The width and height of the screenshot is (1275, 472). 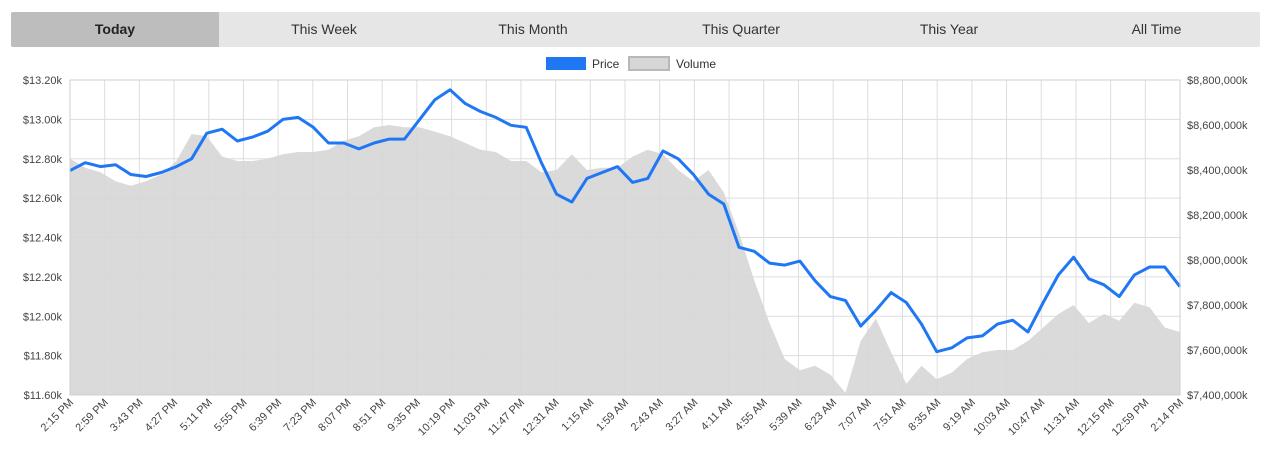 What do you see at coordinates (43, 199) in the screenshot?
I see `y-left-tick-label: $12.60k` at bounding box center [43, 199].